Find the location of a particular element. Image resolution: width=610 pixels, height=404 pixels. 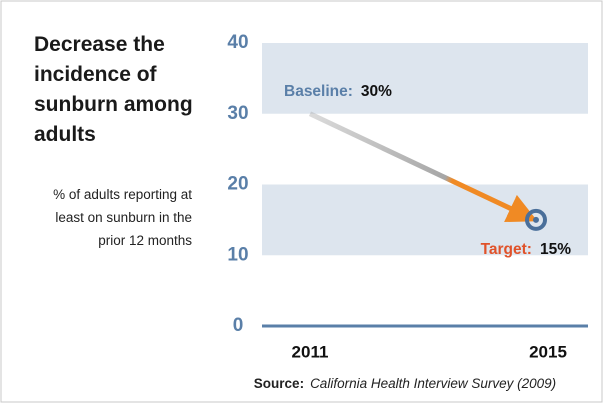

y-tick-label: 10 is located at coordinates (237, 254).